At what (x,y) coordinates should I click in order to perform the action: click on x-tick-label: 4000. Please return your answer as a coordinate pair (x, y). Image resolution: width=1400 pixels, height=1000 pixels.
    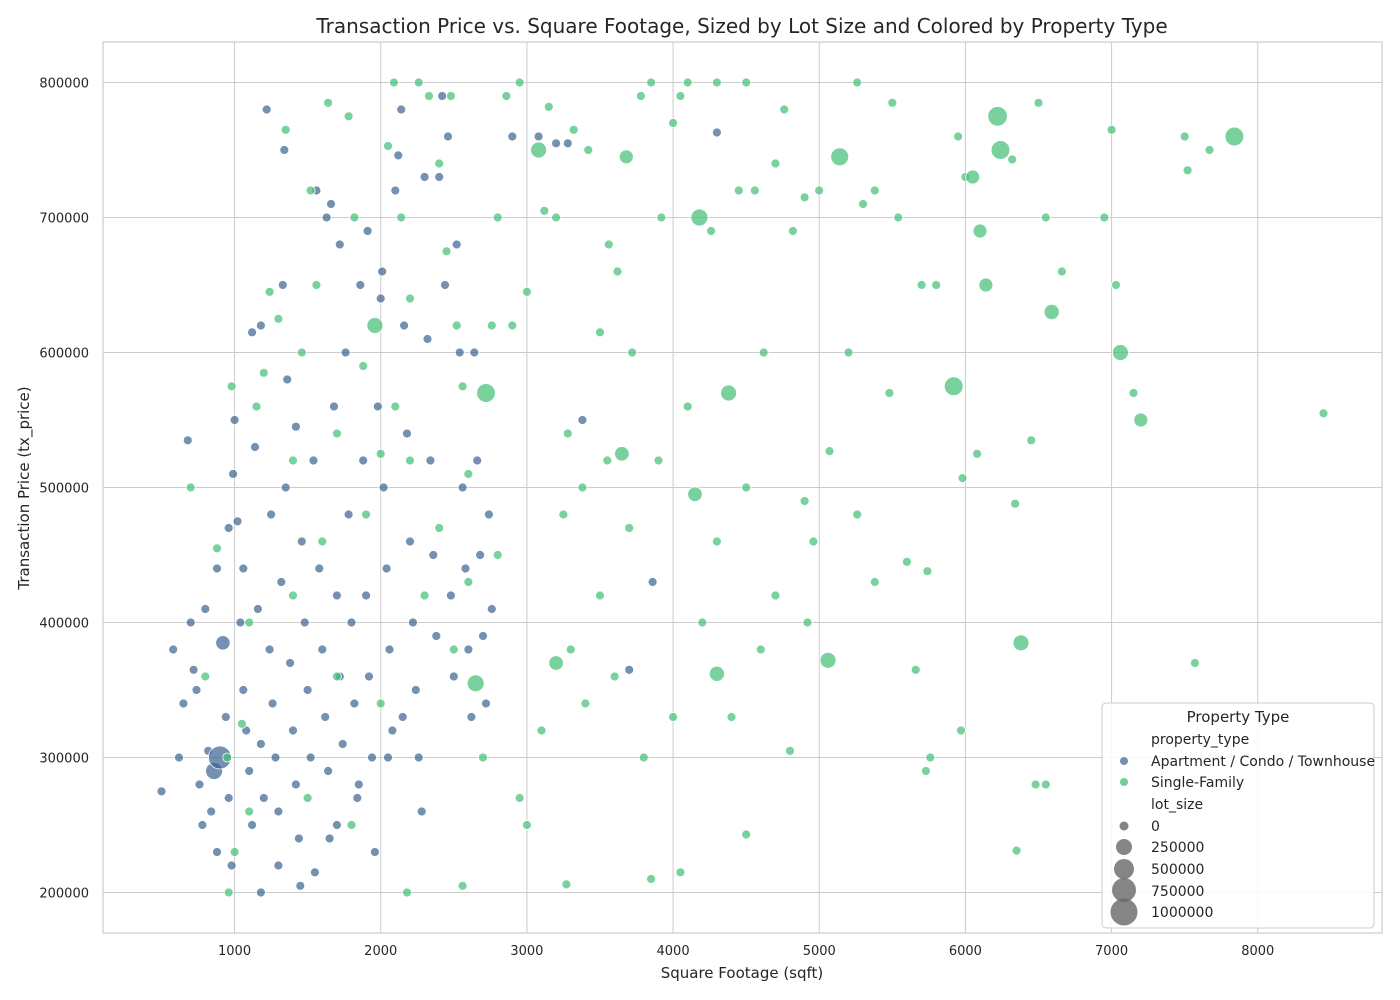
    Looking at the image, I should click on (673, 951).